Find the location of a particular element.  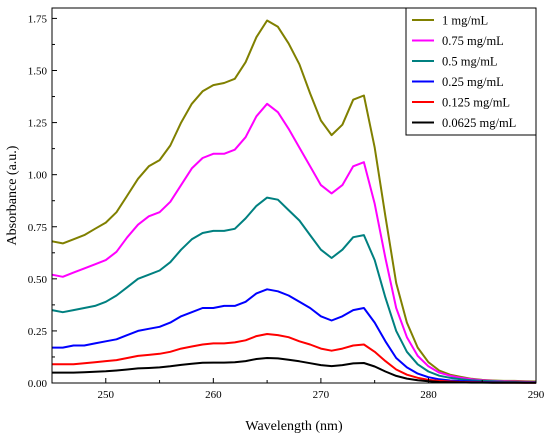

y-tick-label: 0.50 is located at coordinates (38, 280).